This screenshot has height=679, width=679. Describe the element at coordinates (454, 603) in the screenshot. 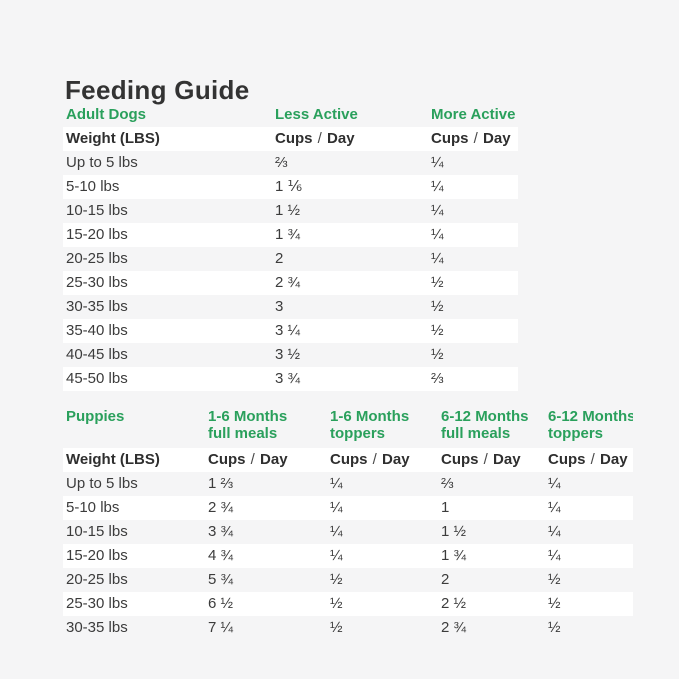

I see `value-cell: 2 ½` at that location.